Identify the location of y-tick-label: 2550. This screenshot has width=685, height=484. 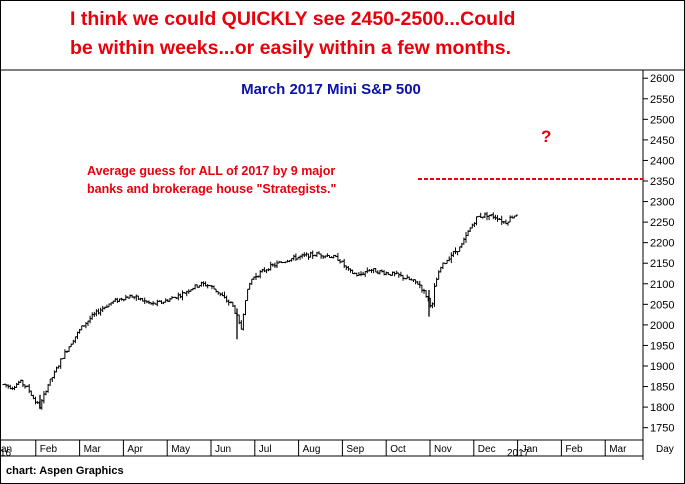
(662, 100).